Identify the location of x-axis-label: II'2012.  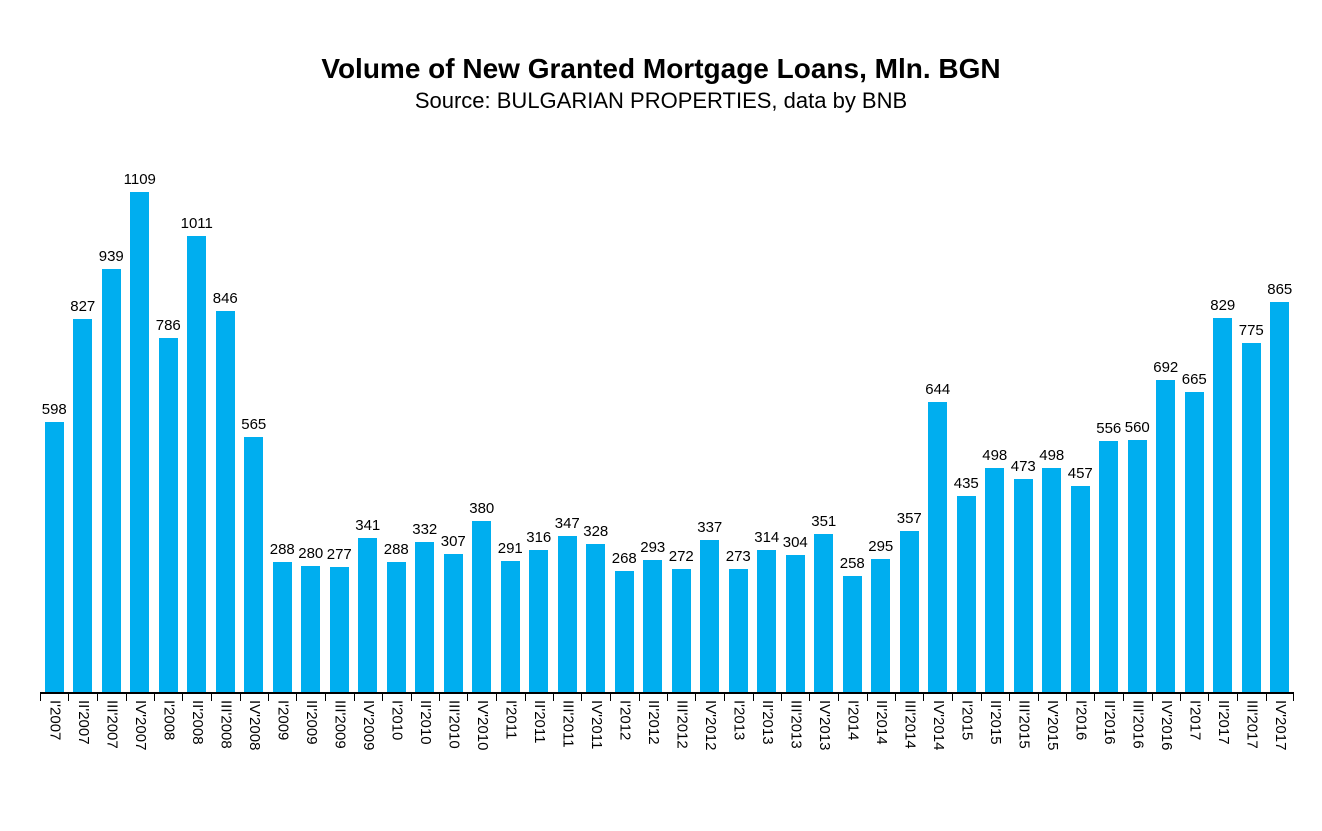
(653, 722).